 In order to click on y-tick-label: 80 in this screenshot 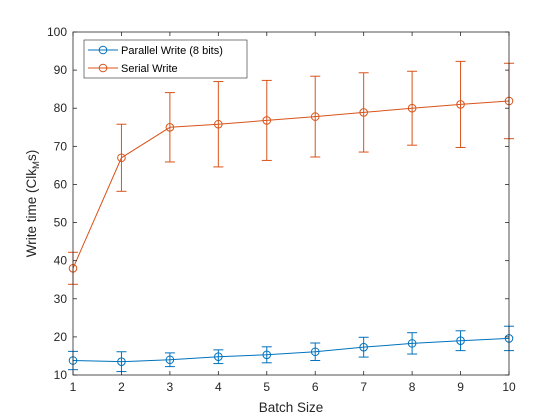, I will do `click(61, 108)`.